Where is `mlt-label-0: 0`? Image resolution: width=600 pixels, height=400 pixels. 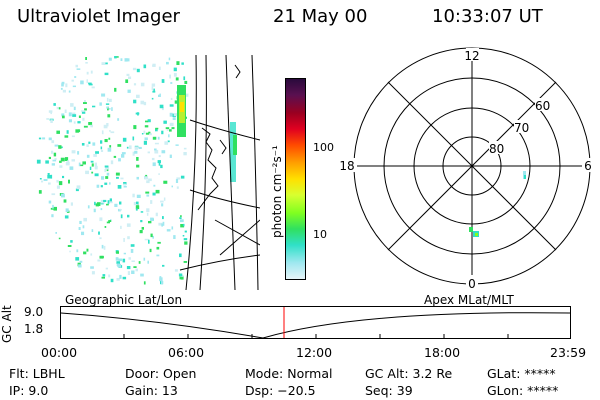 mlt-label-0: 0 is located at coordinates (472, 283).